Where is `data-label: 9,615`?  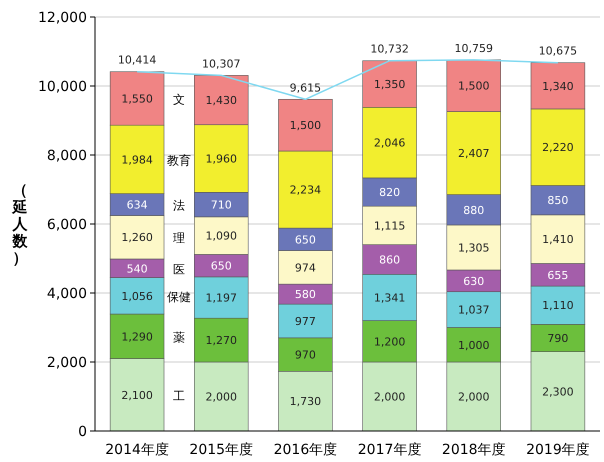
data-label: 9,615 is located at coordinates (306, 87).